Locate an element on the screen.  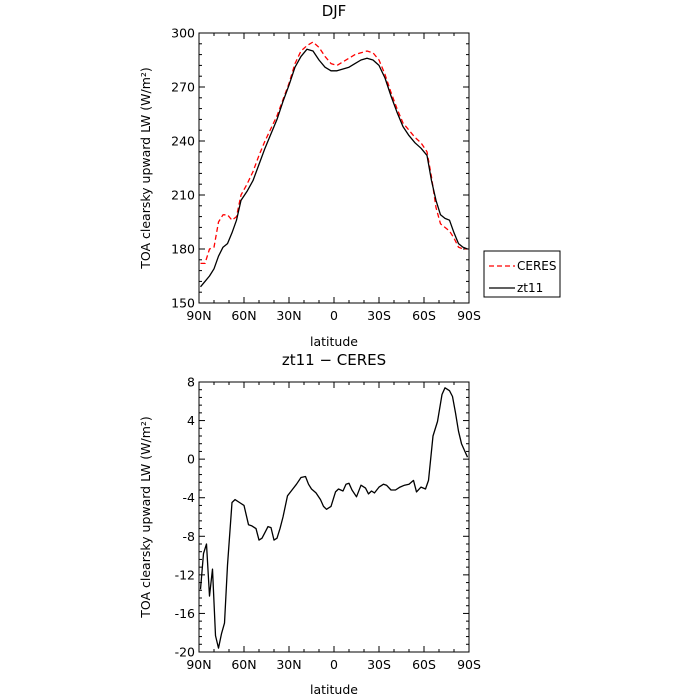
panel-bottom-series is located at coordinates (334, 518).